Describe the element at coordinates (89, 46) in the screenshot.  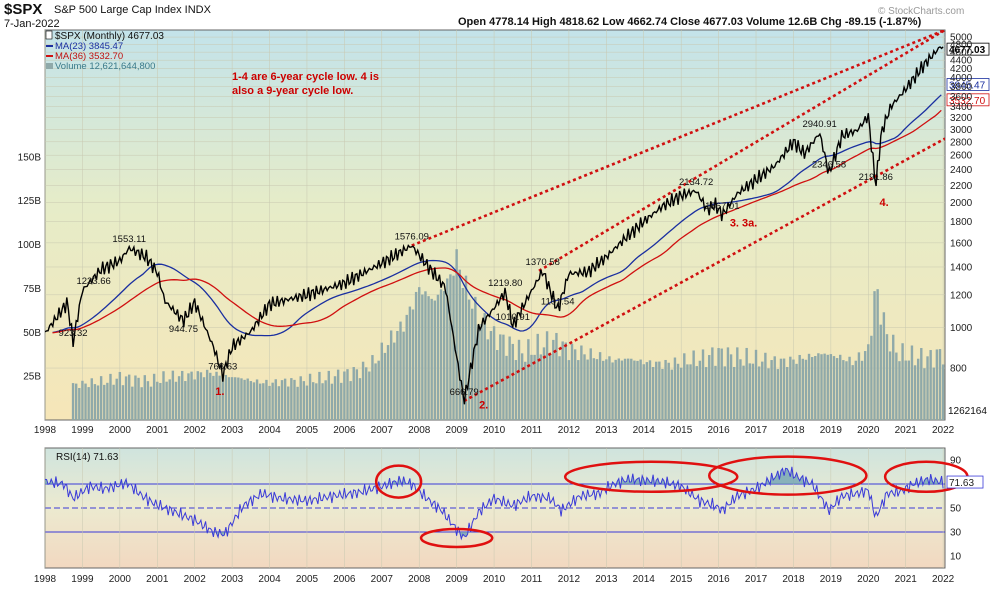
I see `legend-ma23: MA(23) 3845.47` at that location.